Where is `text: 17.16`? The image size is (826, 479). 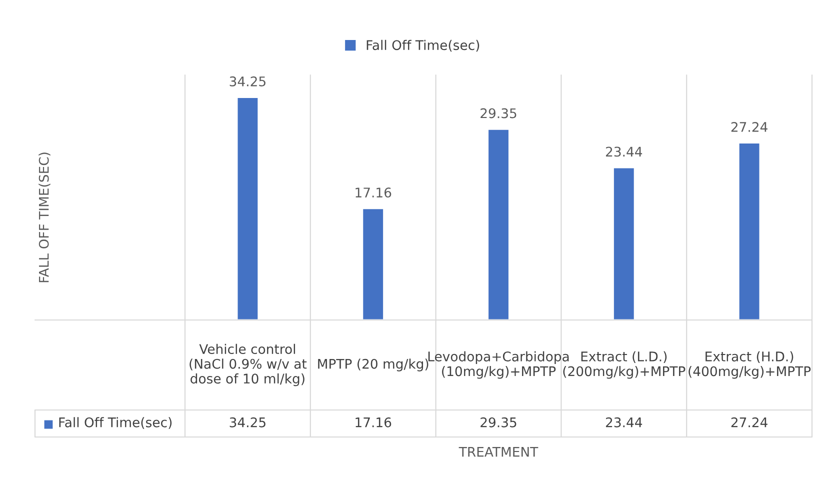 text: 17.16 is located at coordinates (374, 422).